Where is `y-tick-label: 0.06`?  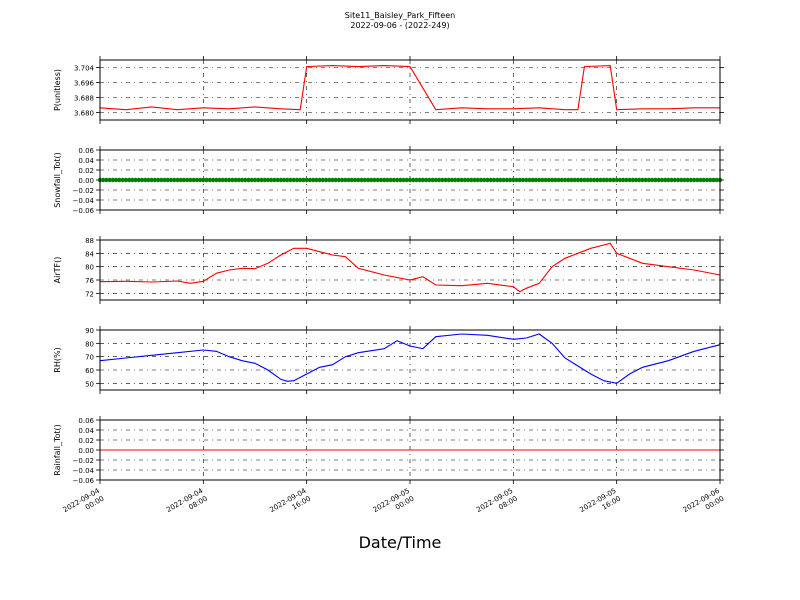 y-tick-label: 0.06 is located at coordinates (86, 421).